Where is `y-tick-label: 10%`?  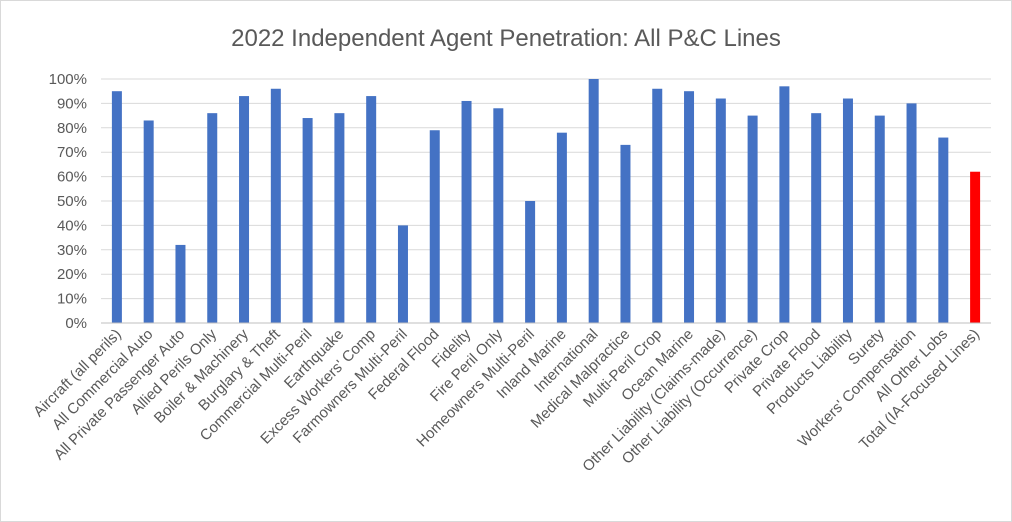 y-tick-label: 10% is located at coordinates (72, 299).